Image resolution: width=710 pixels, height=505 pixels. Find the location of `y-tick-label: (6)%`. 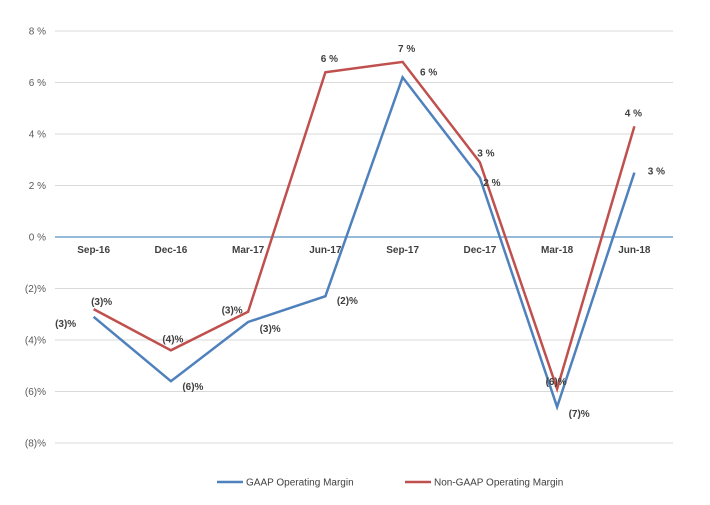

y-tick-label: (6)% is located at coordinates (35, 392).